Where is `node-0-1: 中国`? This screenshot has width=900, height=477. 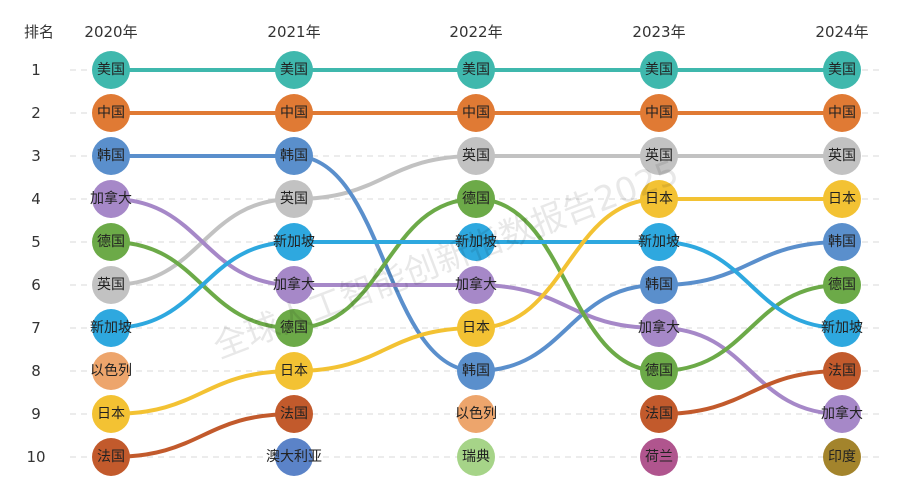 node-0-1: 中国 is located at coordinates (111, 113).